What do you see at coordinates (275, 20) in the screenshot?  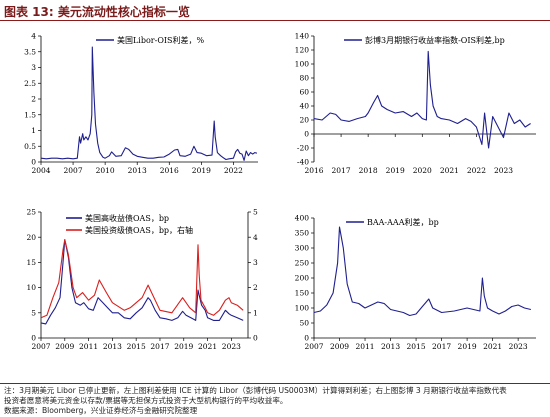 I see `header-rule` at bounding box center [275, 20].